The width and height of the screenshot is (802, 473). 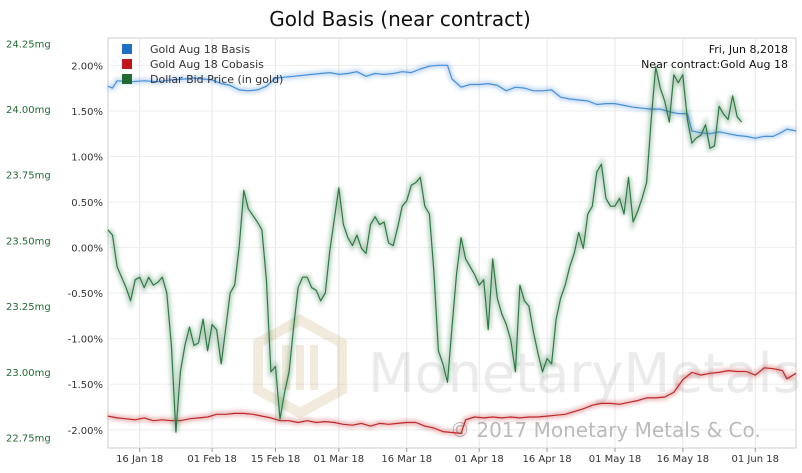 What do you see at coordinates (87, 203) in the screenshot?
I see `left-axis-tick-label: 0.50%` at bounding box center [87, 203].